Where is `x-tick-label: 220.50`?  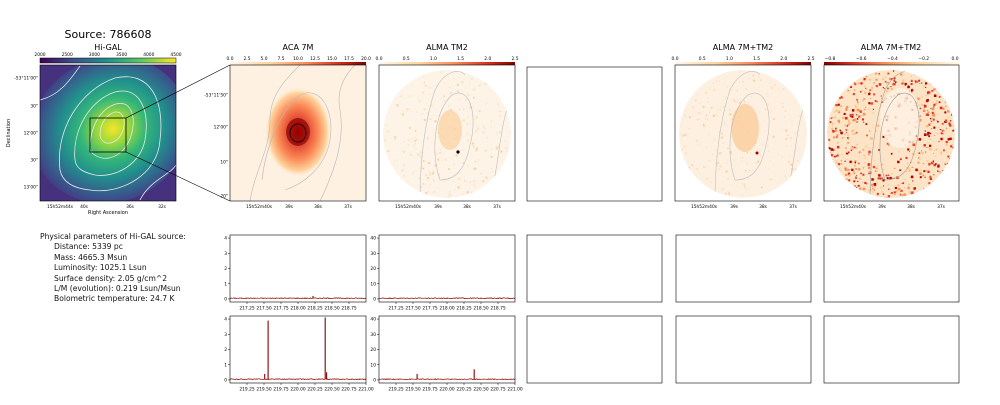
x-tick-label: 220.50 is located at coordinates (481, 390).